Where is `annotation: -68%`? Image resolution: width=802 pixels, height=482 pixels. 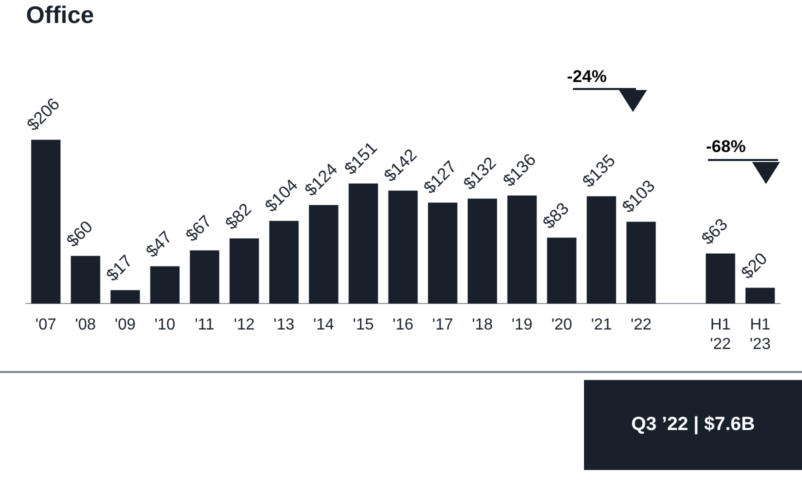 annotation: -68% is located at coordinates (726, 146).